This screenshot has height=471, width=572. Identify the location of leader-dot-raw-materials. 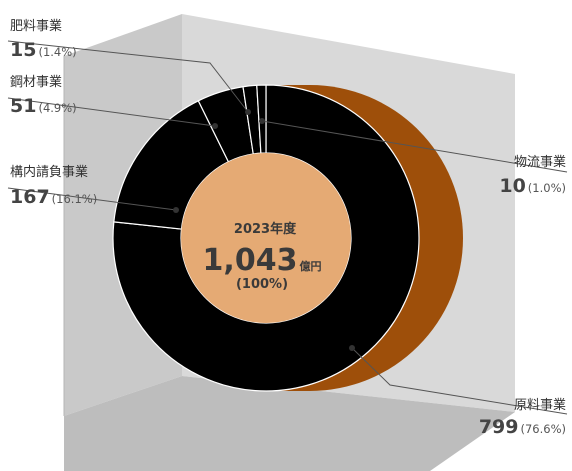
(352, 348).